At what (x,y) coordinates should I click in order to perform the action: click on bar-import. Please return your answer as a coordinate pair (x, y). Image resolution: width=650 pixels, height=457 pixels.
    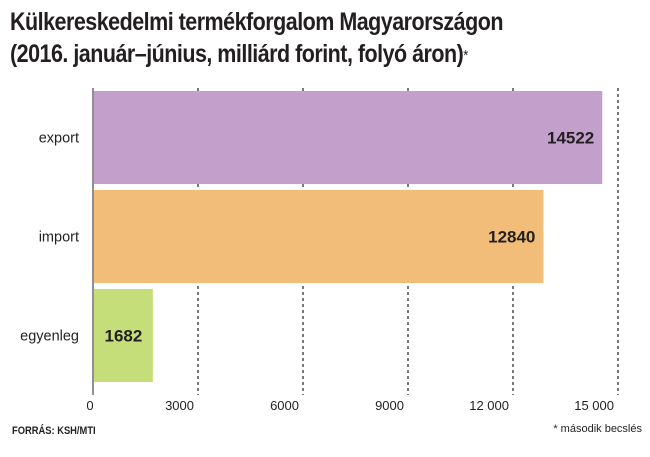
    Looking at the image, I should click on (319, 236).